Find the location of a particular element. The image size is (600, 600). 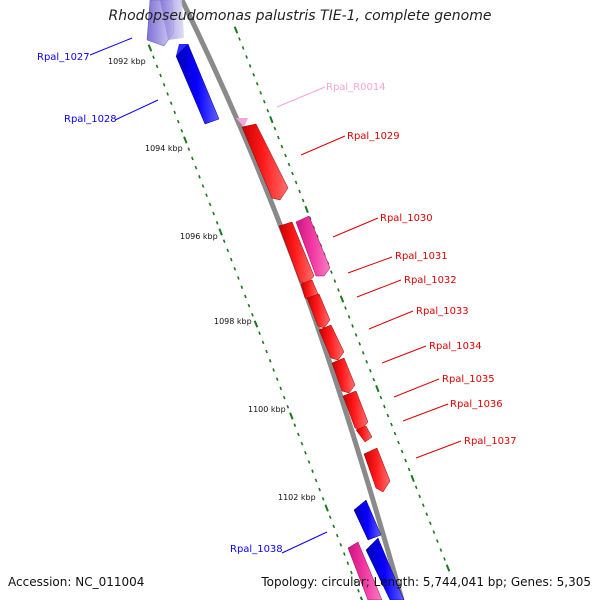

label-rpal-1036: Rpal_1036 is located at coordinates (476, 404).